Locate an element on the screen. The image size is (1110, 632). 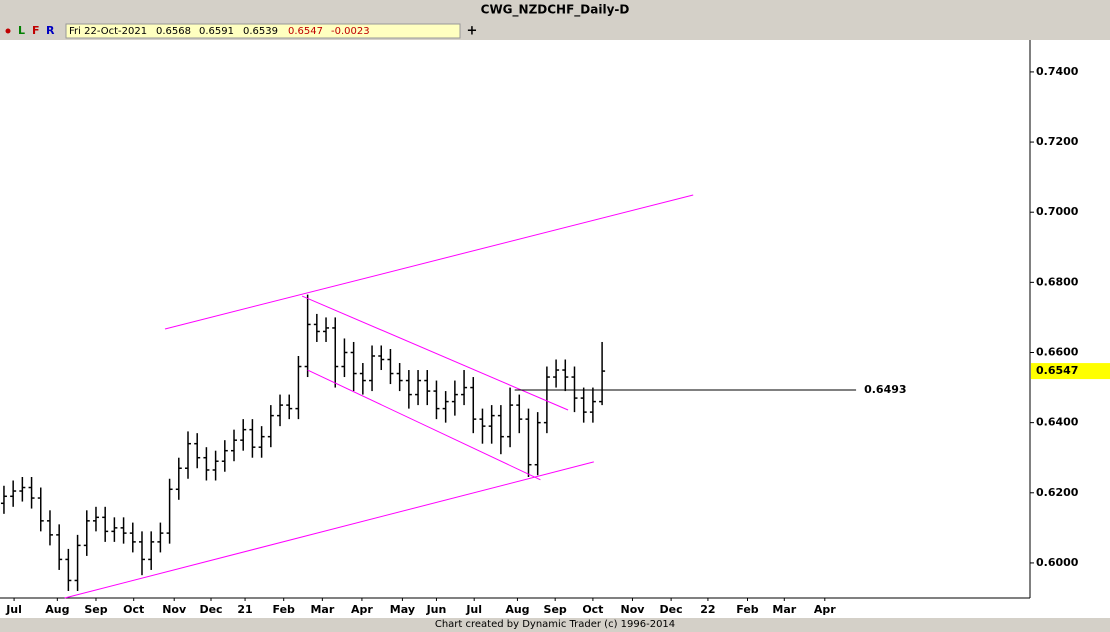
menu-item: L is located at coordinates (21, 30).